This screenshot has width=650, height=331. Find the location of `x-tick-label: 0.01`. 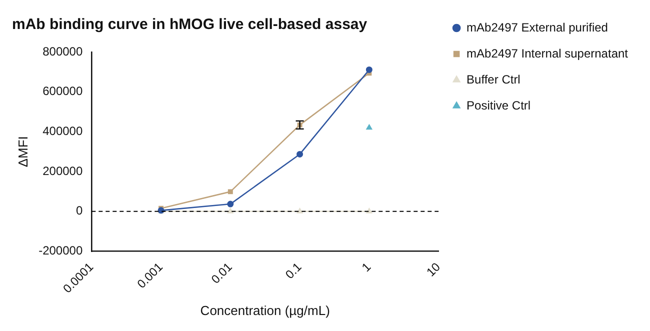

x-tick-label: 0.01 is located at coordinates (222, 273).